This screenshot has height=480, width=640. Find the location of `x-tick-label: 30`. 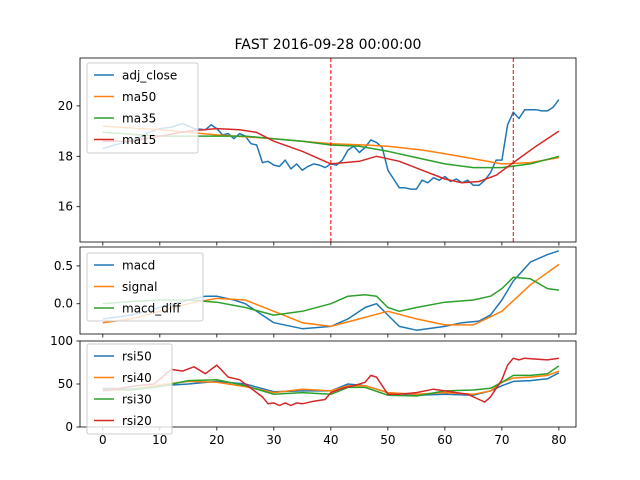

x-tick-label: 30 is located at coordinates (273, 440).